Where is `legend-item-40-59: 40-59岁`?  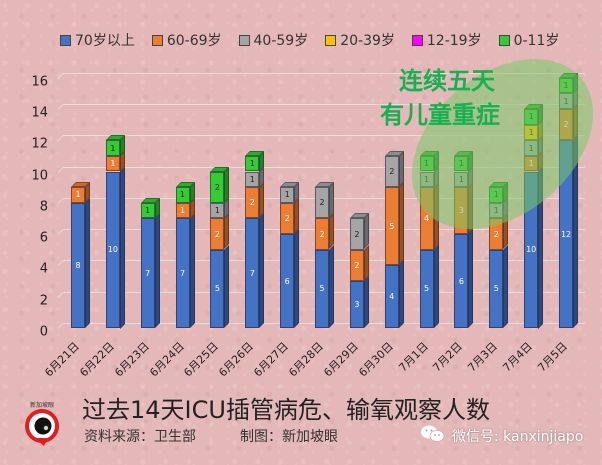 legend-item-40-59: 40-59岁 is located at coordinates (273, 40).